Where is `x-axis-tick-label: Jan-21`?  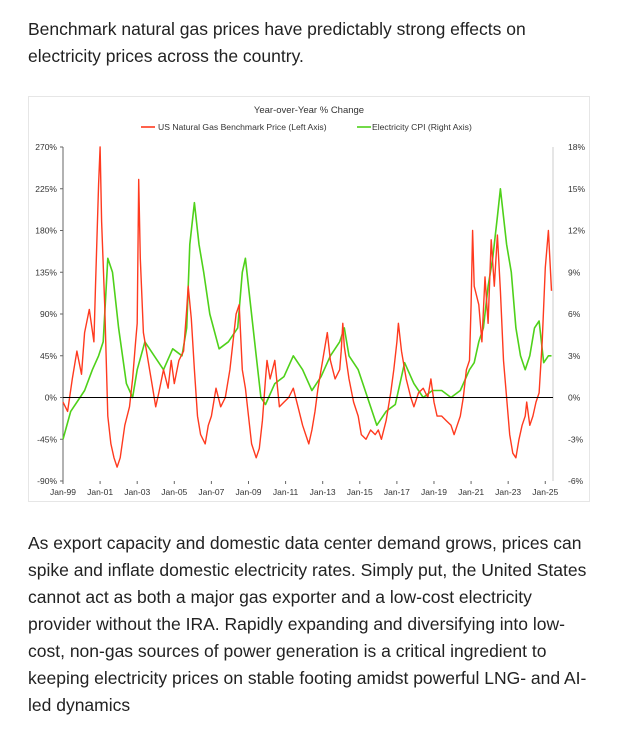
x-axis-tick-label: Jan-21 is located at coordinates (471, 492).